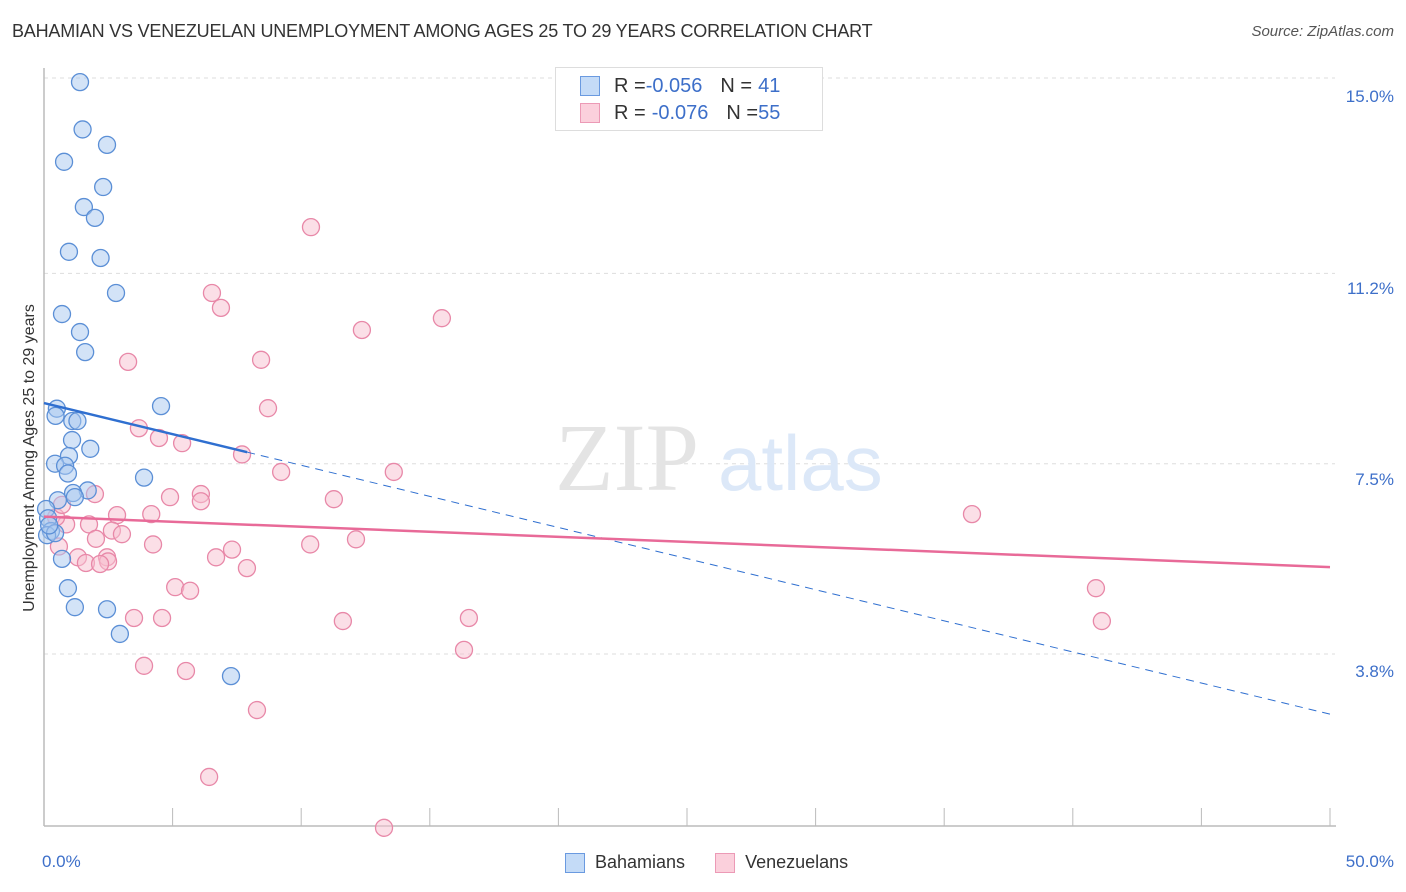 The image size is (1406, 892). What do you see at coordinates (689, 99) in the screenshot?
I see `correlation-legend: R = -0.056 N = 41 R = -0.076 N = 55` at bounding box center [689, 99].